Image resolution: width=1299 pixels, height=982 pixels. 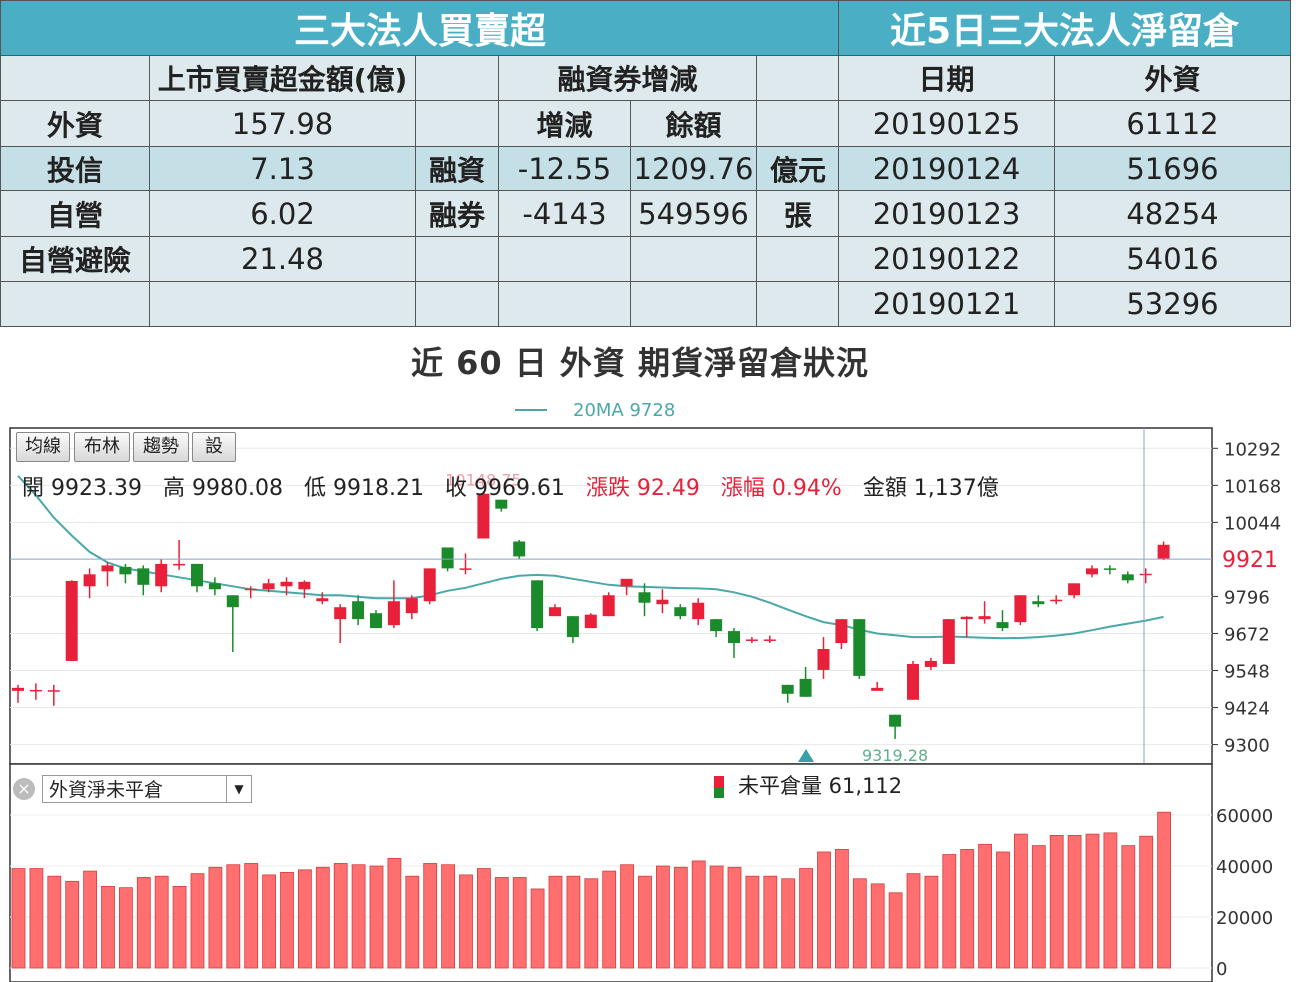 I want to click on price-tick-label: 10044, so click(x=1252, y=523).